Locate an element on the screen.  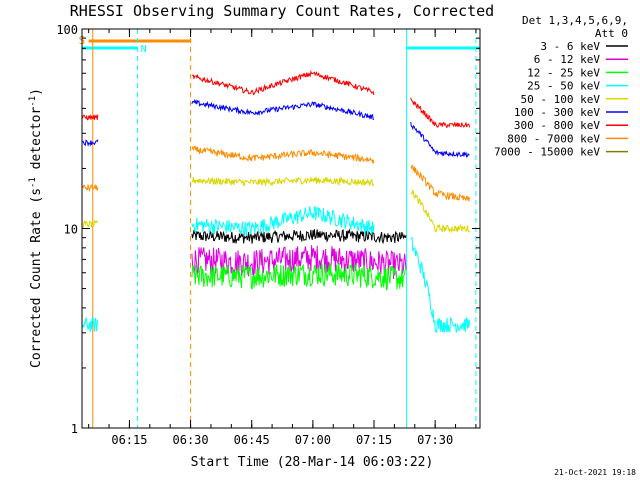
y-axis-label-sup1: -1 is located at coordinates (33, 182).